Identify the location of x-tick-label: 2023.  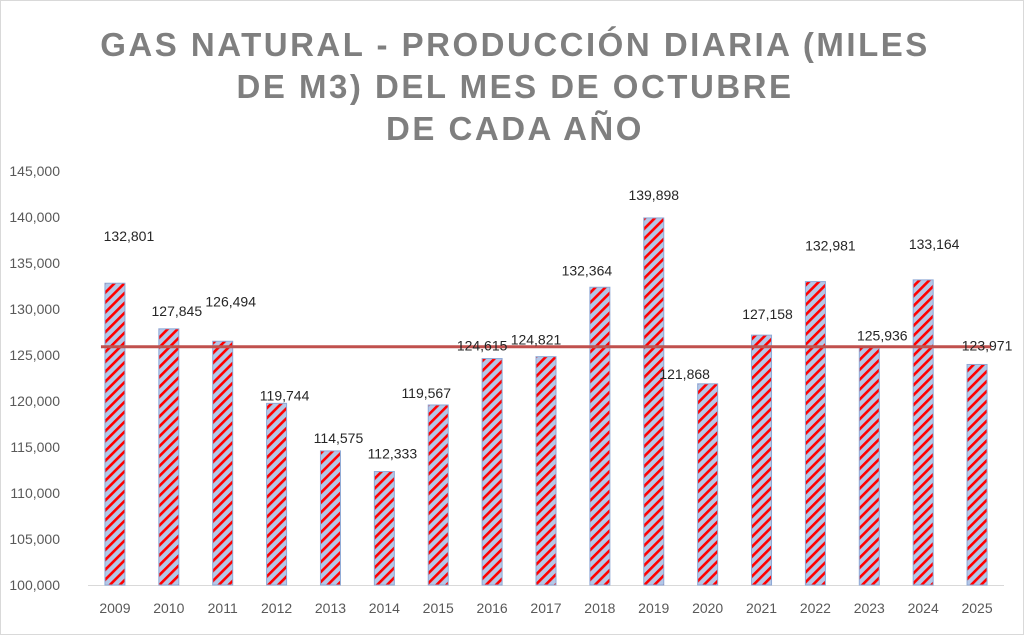
(869, 608).